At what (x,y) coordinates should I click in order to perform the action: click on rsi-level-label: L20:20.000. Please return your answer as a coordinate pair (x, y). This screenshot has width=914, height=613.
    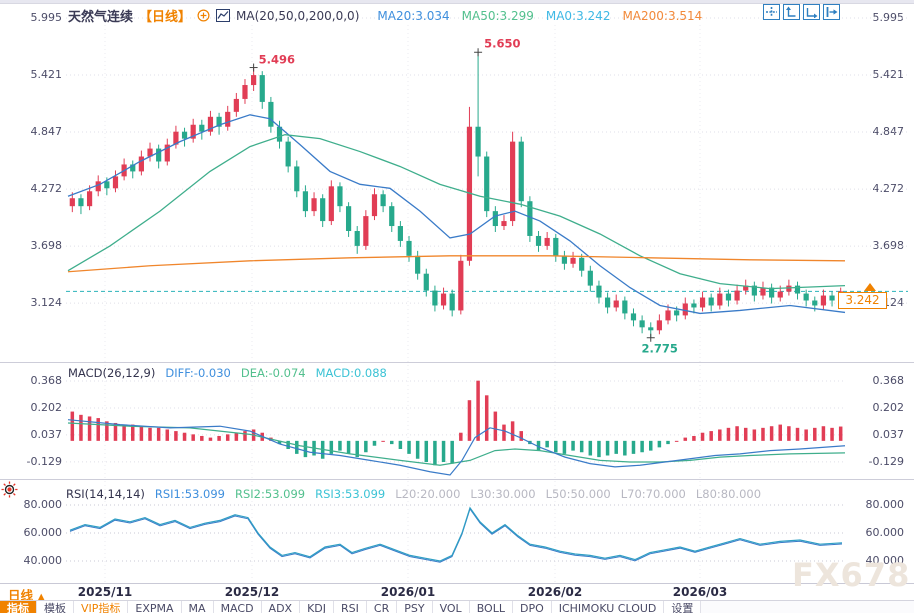
    Looking at the image, I should click on (428, 494).